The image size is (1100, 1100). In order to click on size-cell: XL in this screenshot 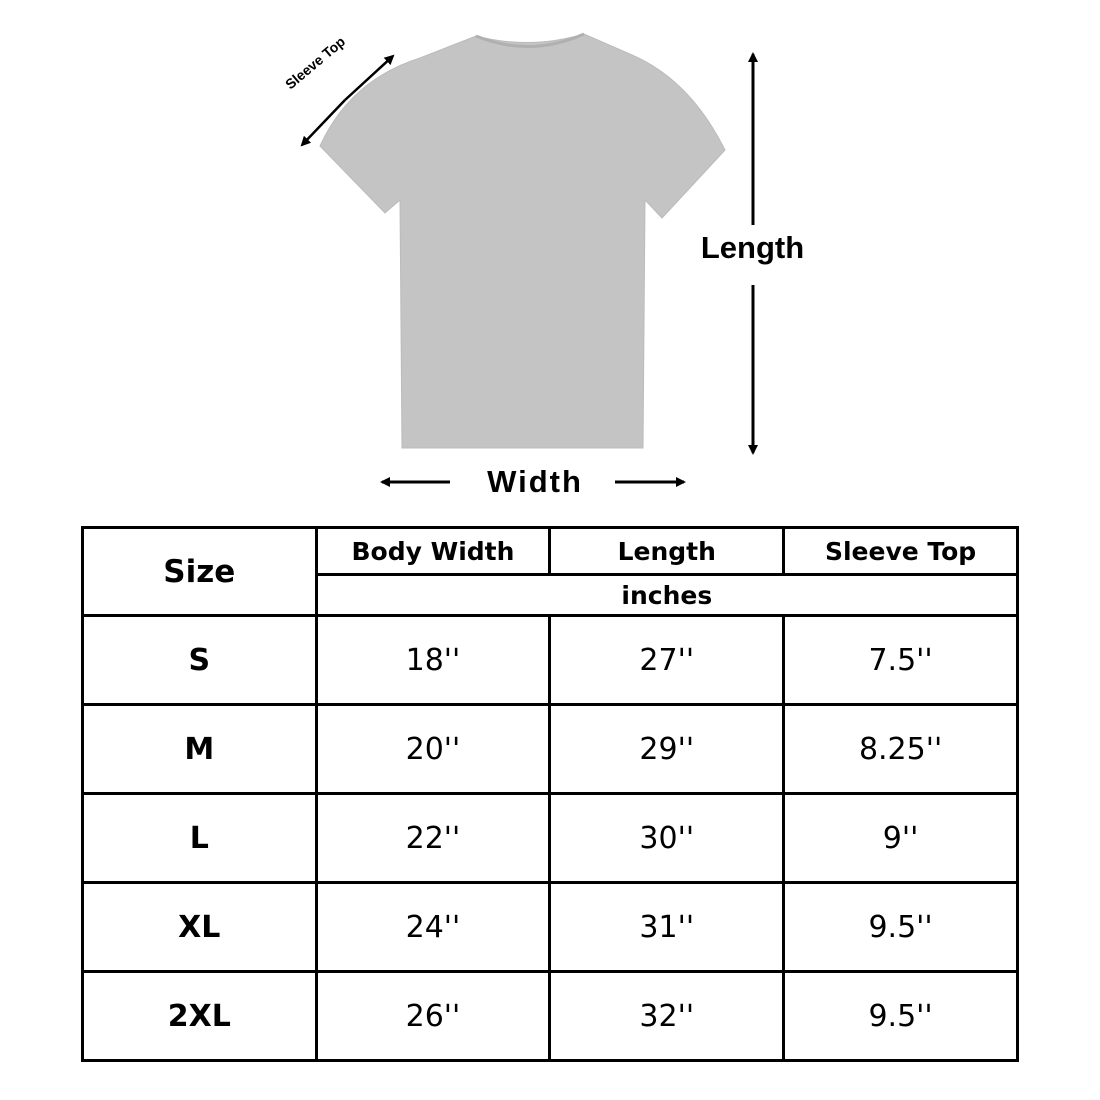, I will do `click(199, 927)`.